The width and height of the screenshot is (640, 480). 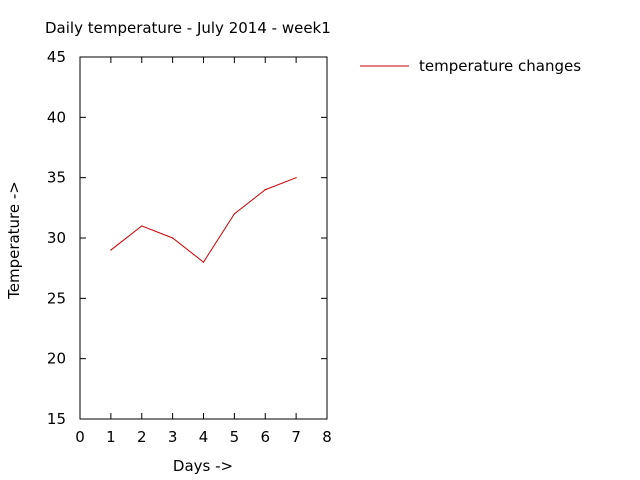 What do you see at coordinates (203, 466) in the screenshot?
I see `x-axis-label: Days ->` at bounding box center [203, 466].